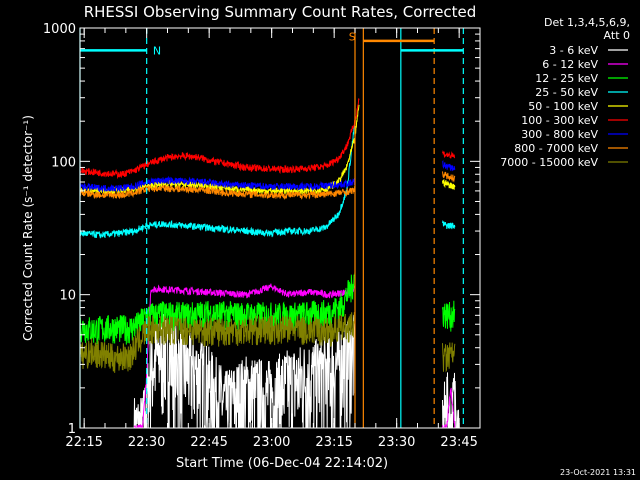 The height and width of the screenshot is (480, 640). I want to click on y-tick-label: 100, so click(63, 162).